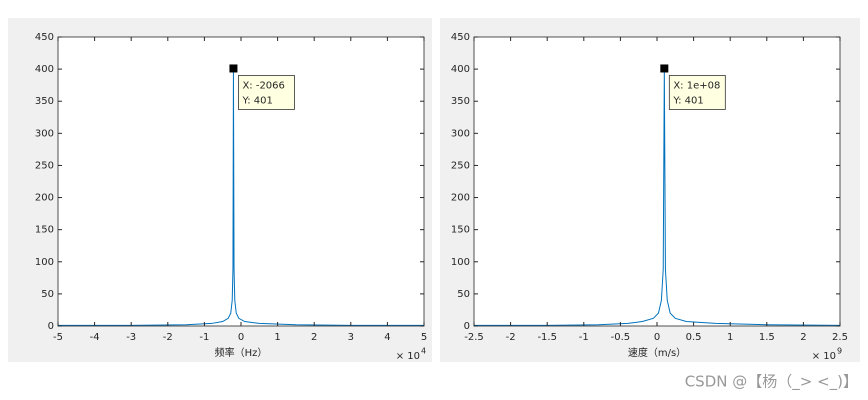 This screenshot has height=400, width=868. Describe the element at coordinates (767, 337) in the screenshot. I see `x-tick-label: 1.5` at that location.